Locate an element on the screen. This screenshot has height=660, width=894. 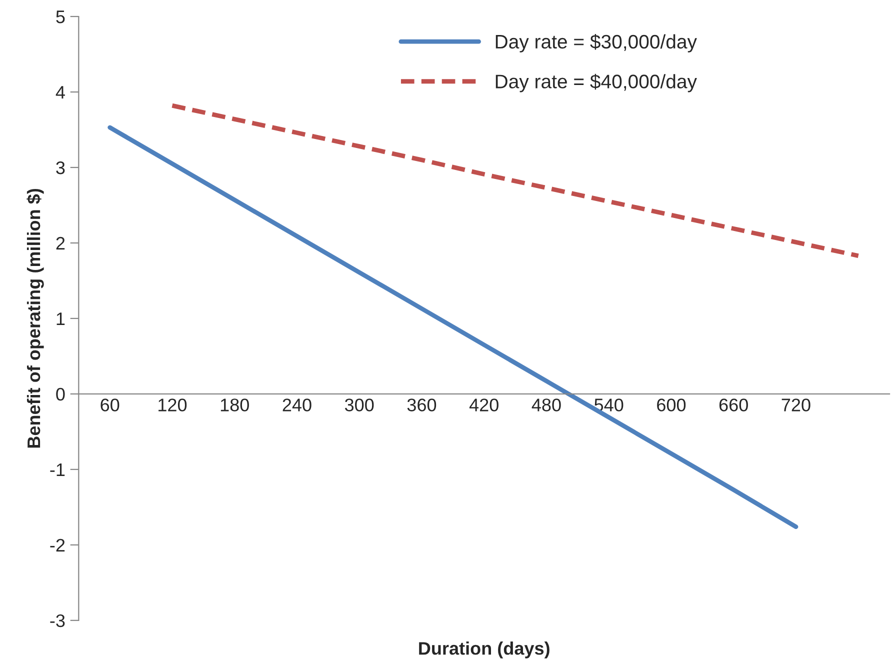
x-axis-title: Duration (days) is located at coordinates (484, 650).